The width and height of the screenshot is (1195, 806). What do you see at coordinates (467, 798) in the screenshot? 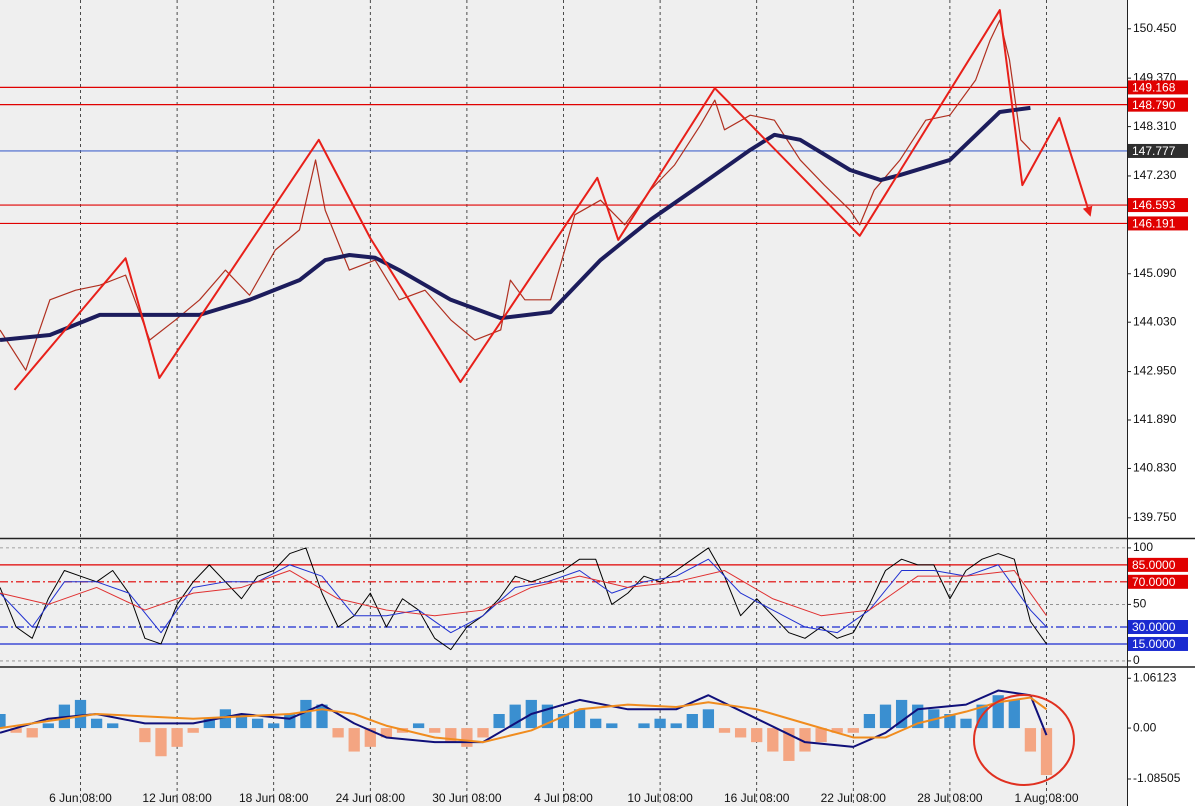
I see `x-tick-label: 30 Jun 08:00` at bounding box center [467, 798].